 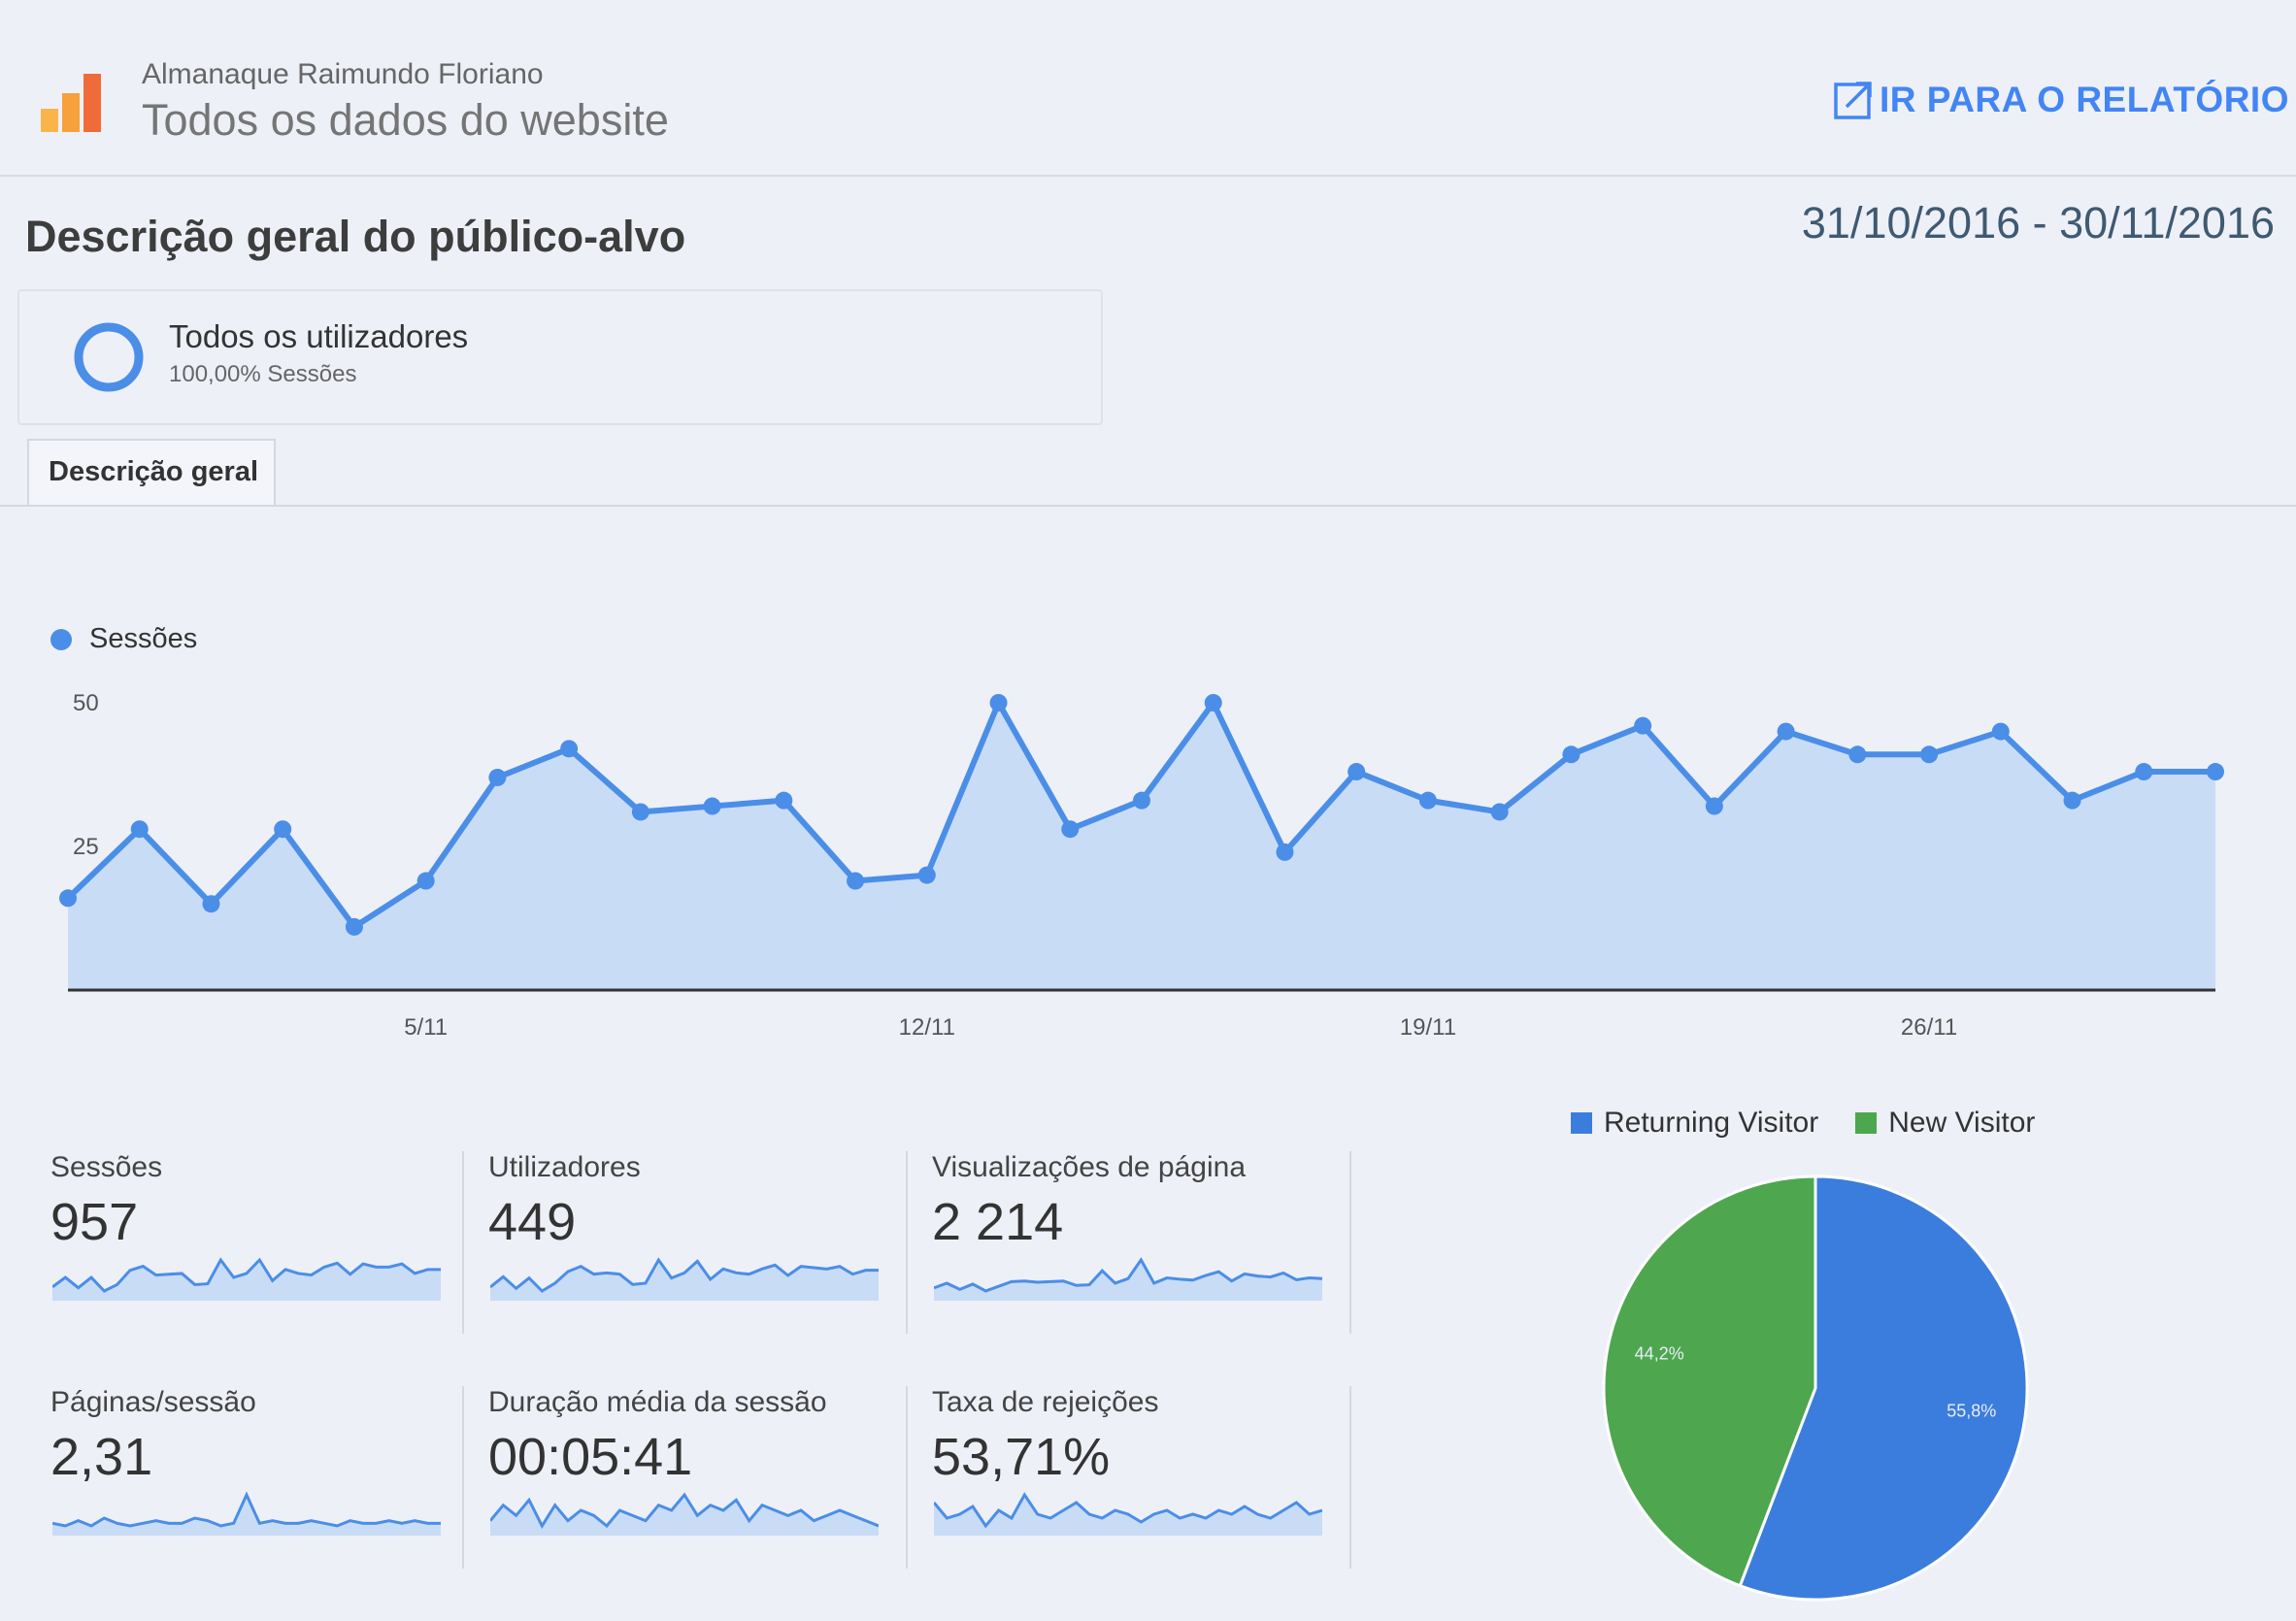 What do you see at coordinates (1136, 1248) in the screenshot?
I see `metric-card: Visualizações de página 2 214` at bounding box center [1136, 1248].